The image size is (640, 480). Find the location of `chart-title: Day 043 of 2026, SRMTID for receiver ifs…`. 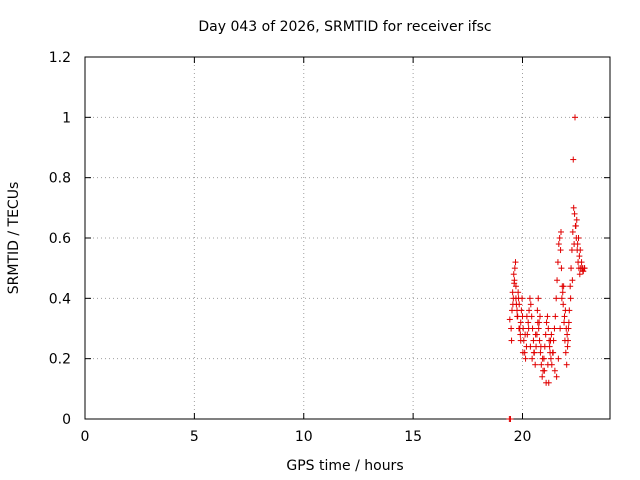

chart-title: Day 043 of 2026, SRMTID for receiver ifs… is located at coordinates (344, 27).